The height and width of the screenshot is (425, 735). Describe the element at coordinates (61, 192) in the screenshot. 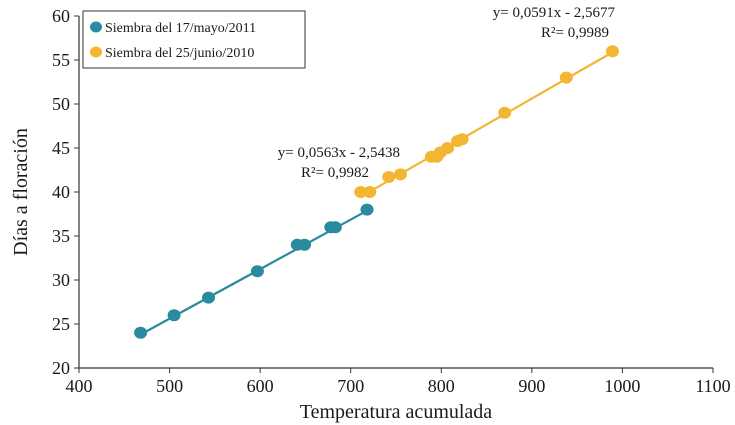

I see `y-tick-label: 40` at that location.